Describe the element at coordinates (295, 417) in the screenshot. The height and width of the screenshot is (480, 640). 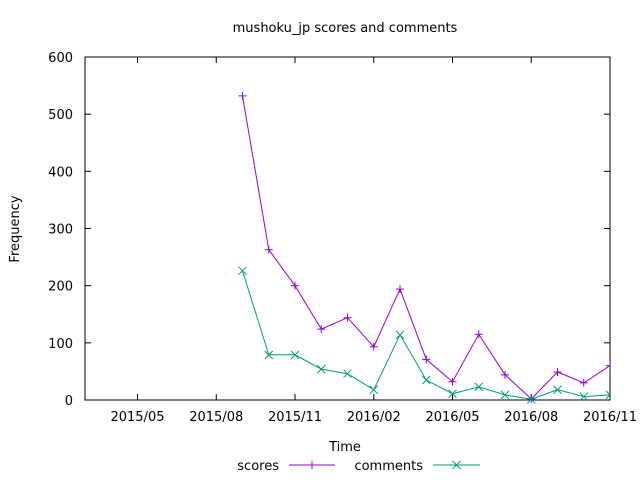
I see `x-tick-label: 2015/11` at that location.